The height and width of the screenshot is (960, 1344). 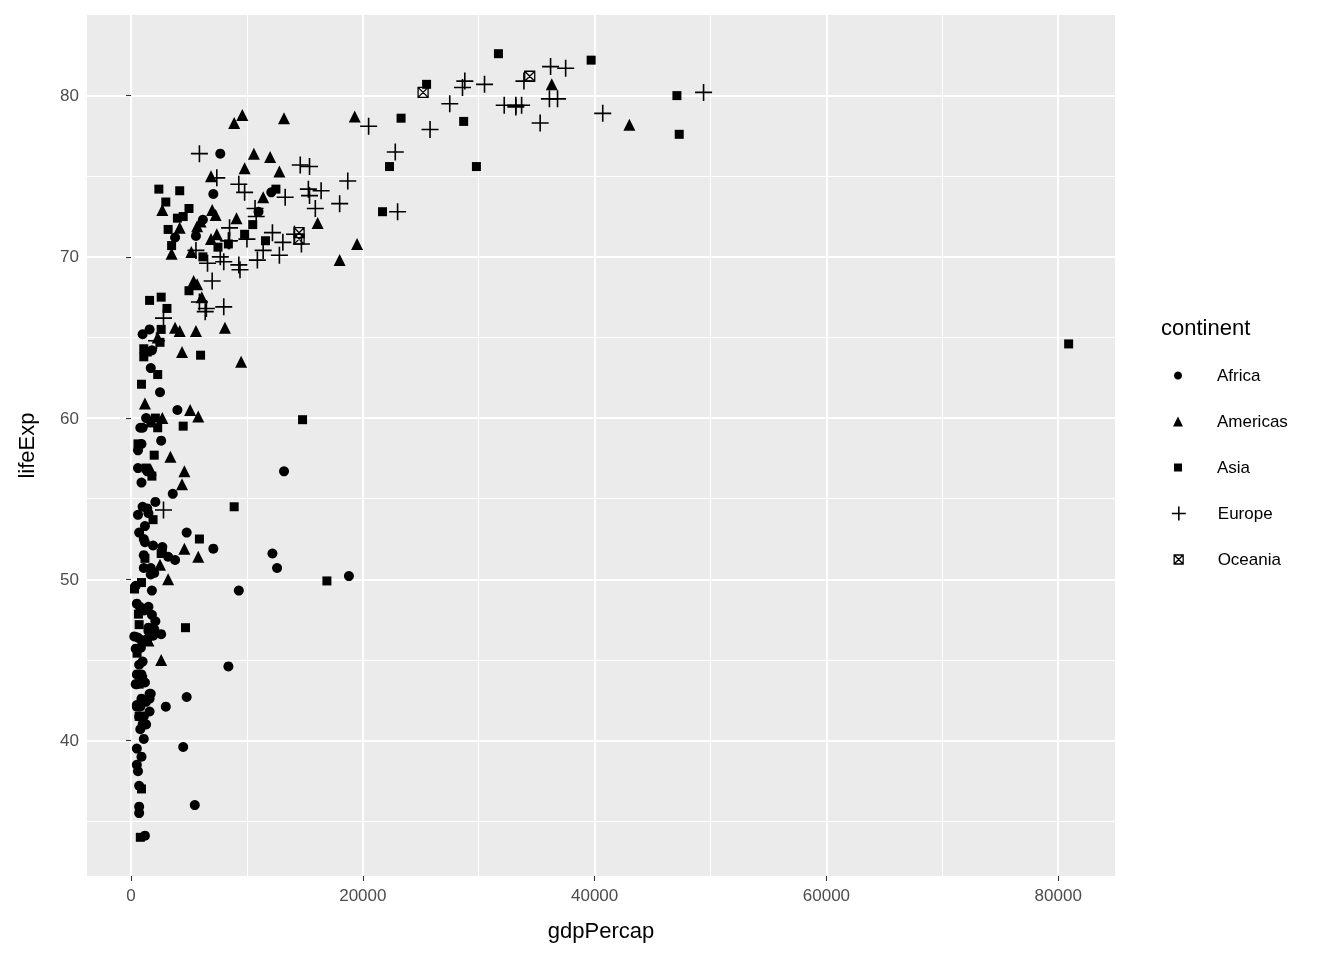 What do you see at coordinates (1249, 559) in the screenshot?
I see `legend-label: Oceania` at bounding box center [1249, 559].